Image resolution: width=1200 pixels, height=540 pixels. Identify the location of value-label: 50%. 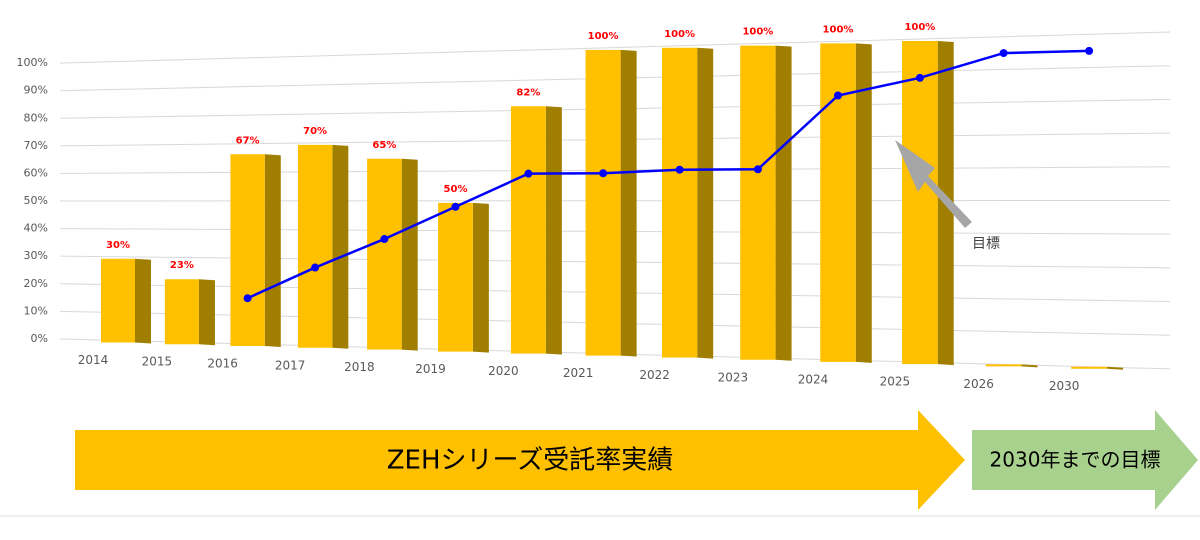
(456, 189).